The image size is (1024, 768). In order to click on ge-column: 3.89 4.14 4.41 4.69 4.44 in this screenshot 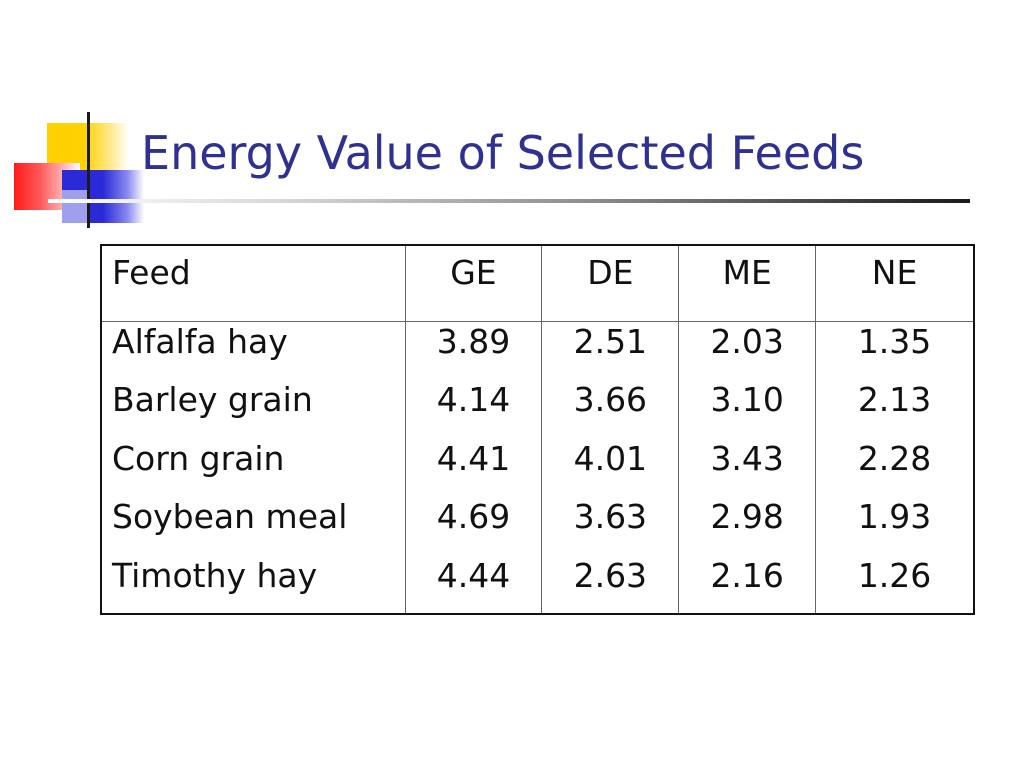, I will do `click(473, 467)`.